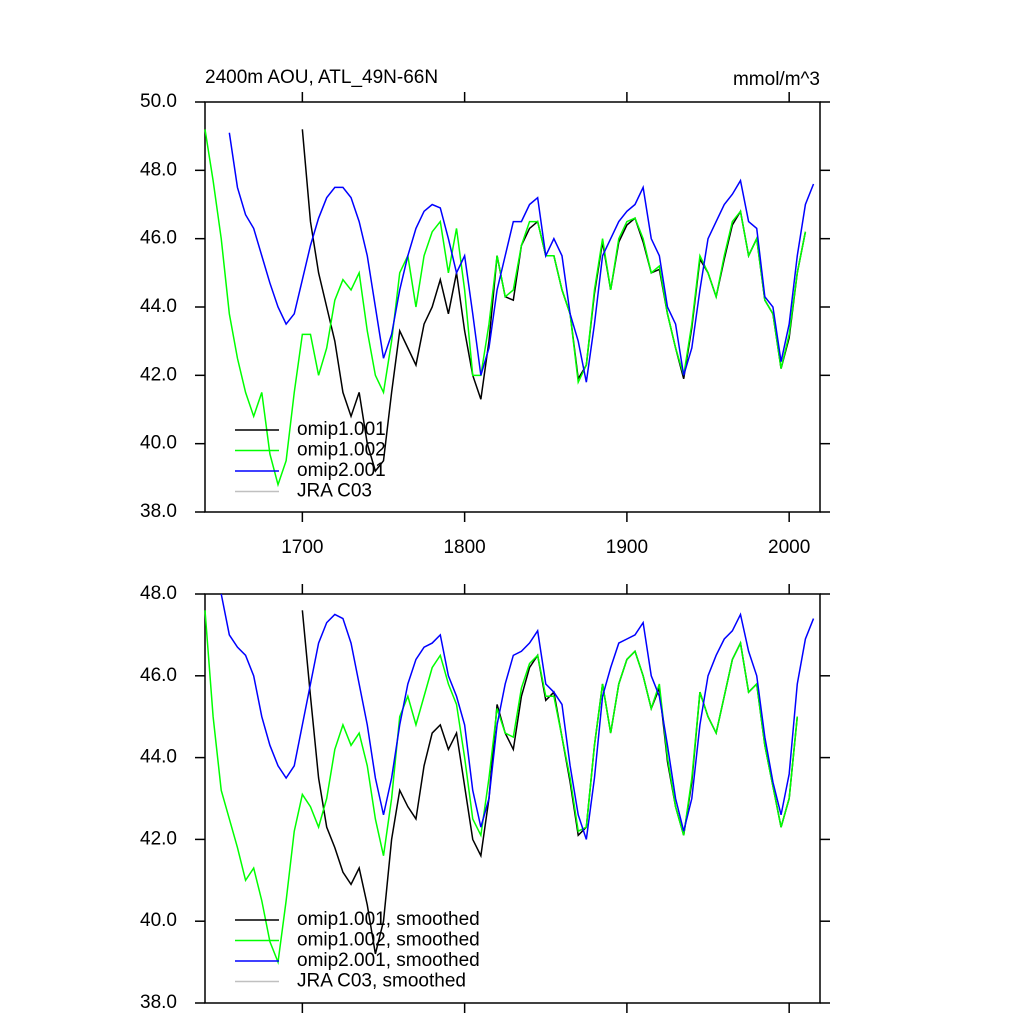 This screenshot has width=1024, height=1024. What do you see at coordinates (321, 77) in the screenshot?
I see `chart-title: 2400m AOU, ATL_49N-66N` at bounding box center [321, 77].